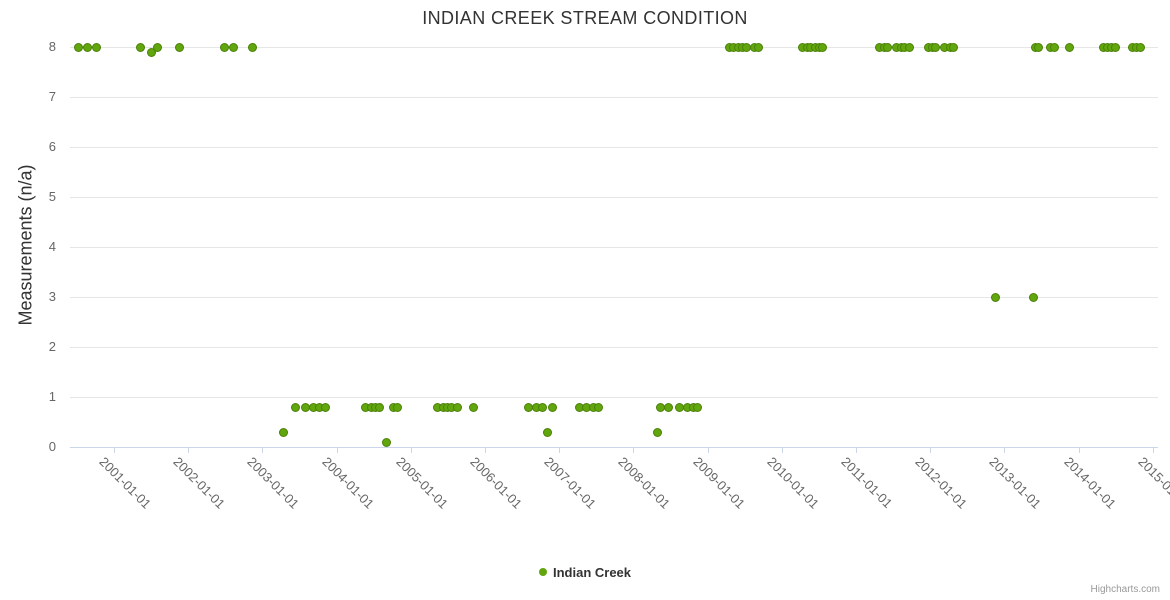 The height and width of the screenshot is (600, 1170). Describe the element at coordinates (52, 296) in the screenshot. I see `y-axis-tick-label: 3` at that location.